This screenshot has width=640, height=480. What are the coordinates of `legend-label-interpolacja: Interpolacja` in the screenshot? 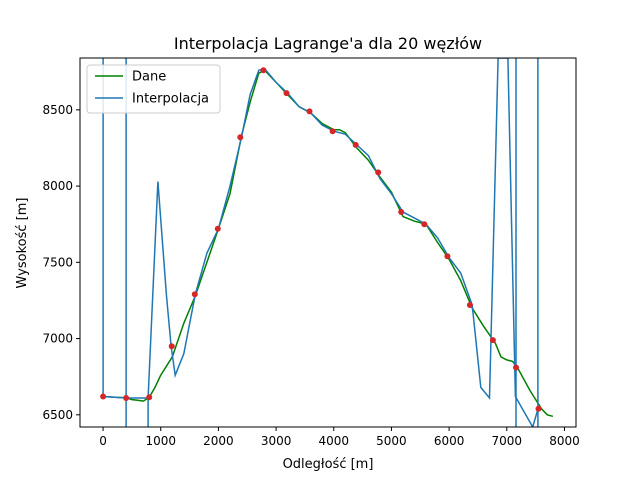 It's located at (170, 99).